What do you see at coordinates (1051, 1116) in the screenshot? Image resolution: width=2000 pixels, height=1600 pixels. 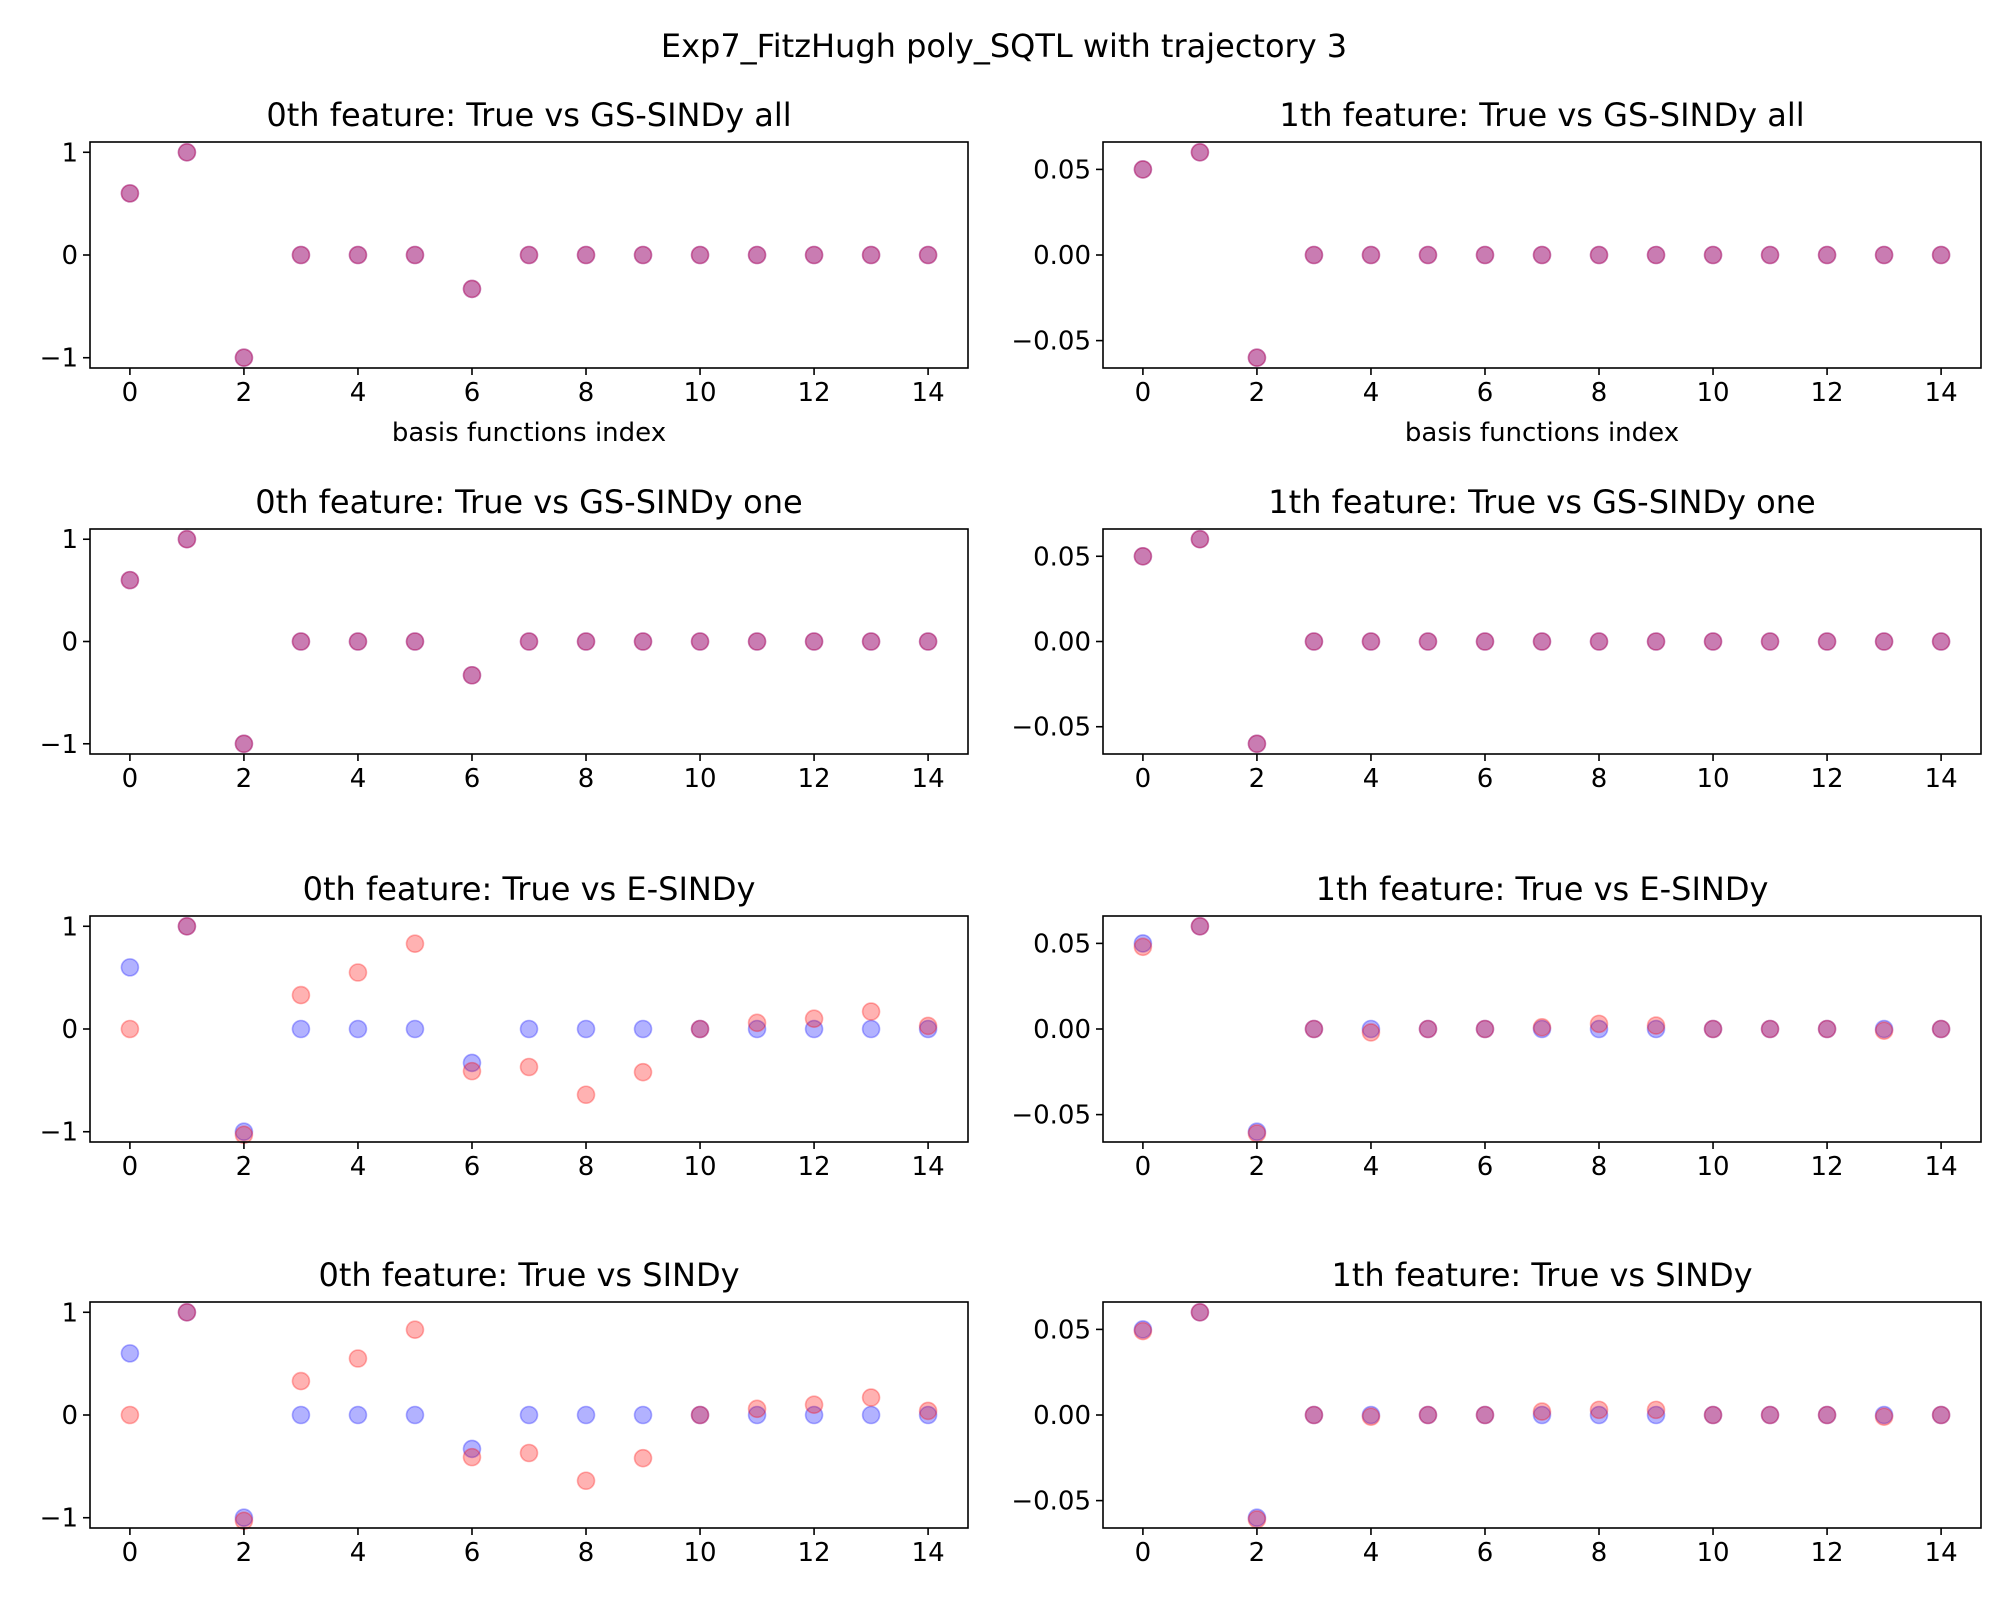 I see `y-tick-label: −0.05` at bounding box center [1051, 1116].